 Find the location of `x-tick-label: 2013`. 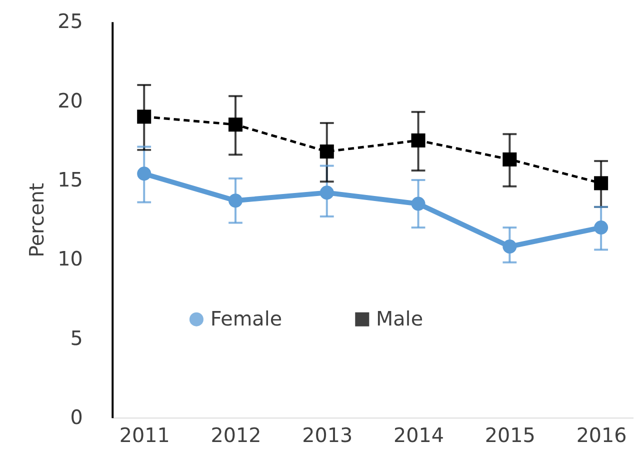

x-tick-label: 2013 is located at coordinates (327, 435).